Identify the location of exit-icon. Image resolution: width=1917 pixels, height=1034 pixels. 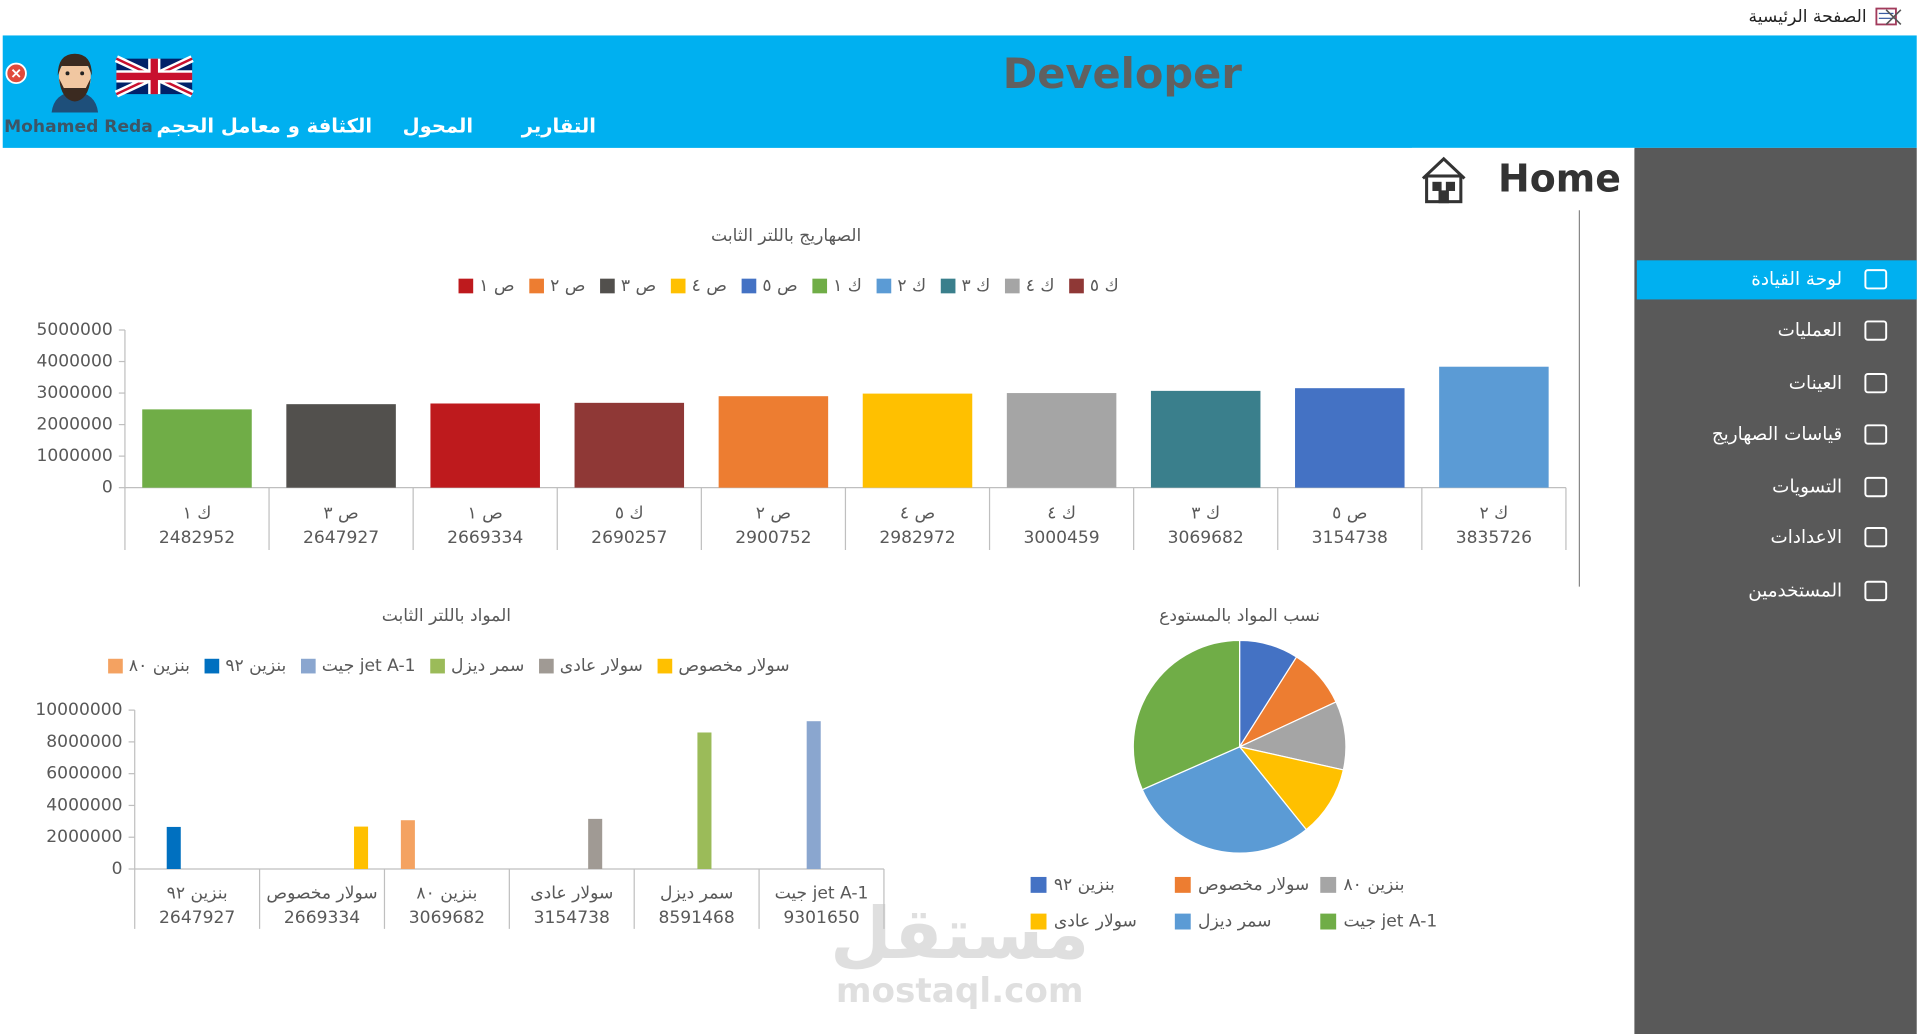
(16, 73).